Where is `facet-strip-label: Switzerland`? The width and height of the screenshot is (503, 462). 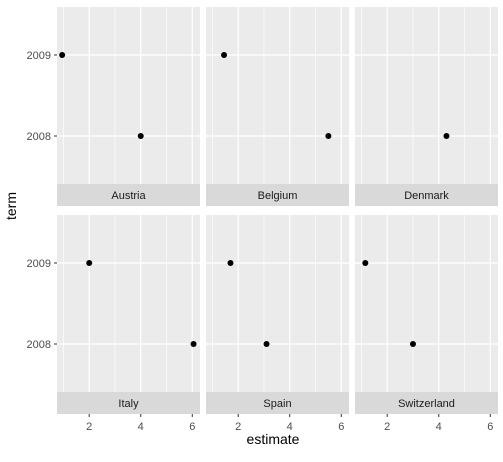
facet-strip-label: Switzerland is located at coordinates (426, 404).